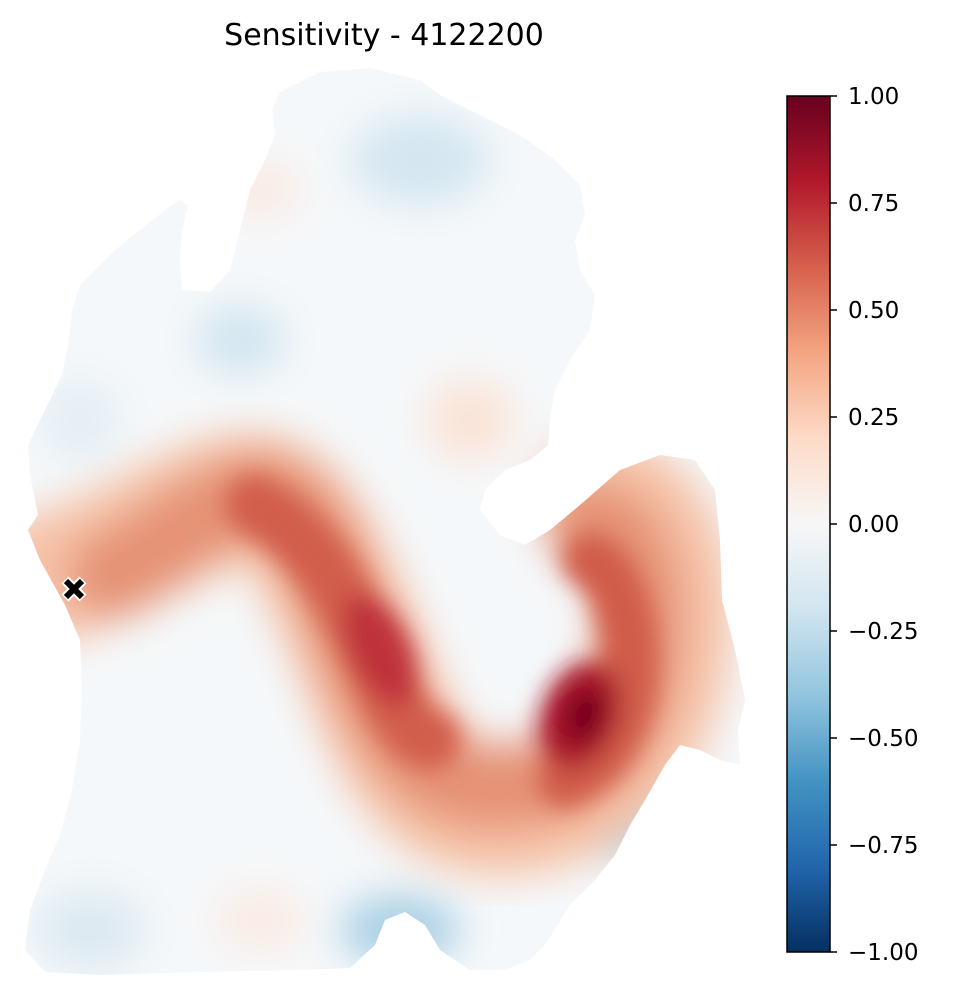 The width and height of the screenshot is (953, 1006). I want to click on colorbar-tick-label: 1.00, so click(873, 97).